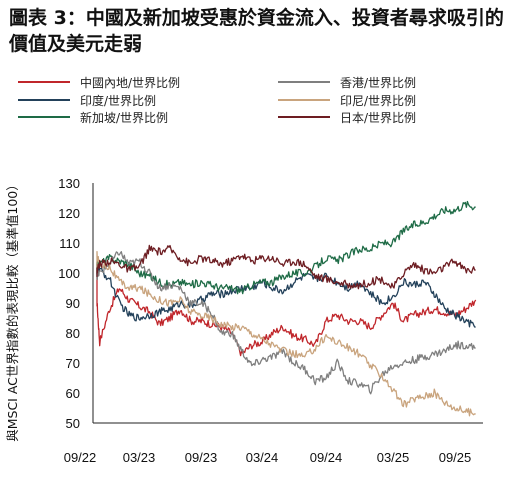  Describe the element at coordinates (262, 457) in the screenshot. I see `x-tick-label: 03/24` at that location.